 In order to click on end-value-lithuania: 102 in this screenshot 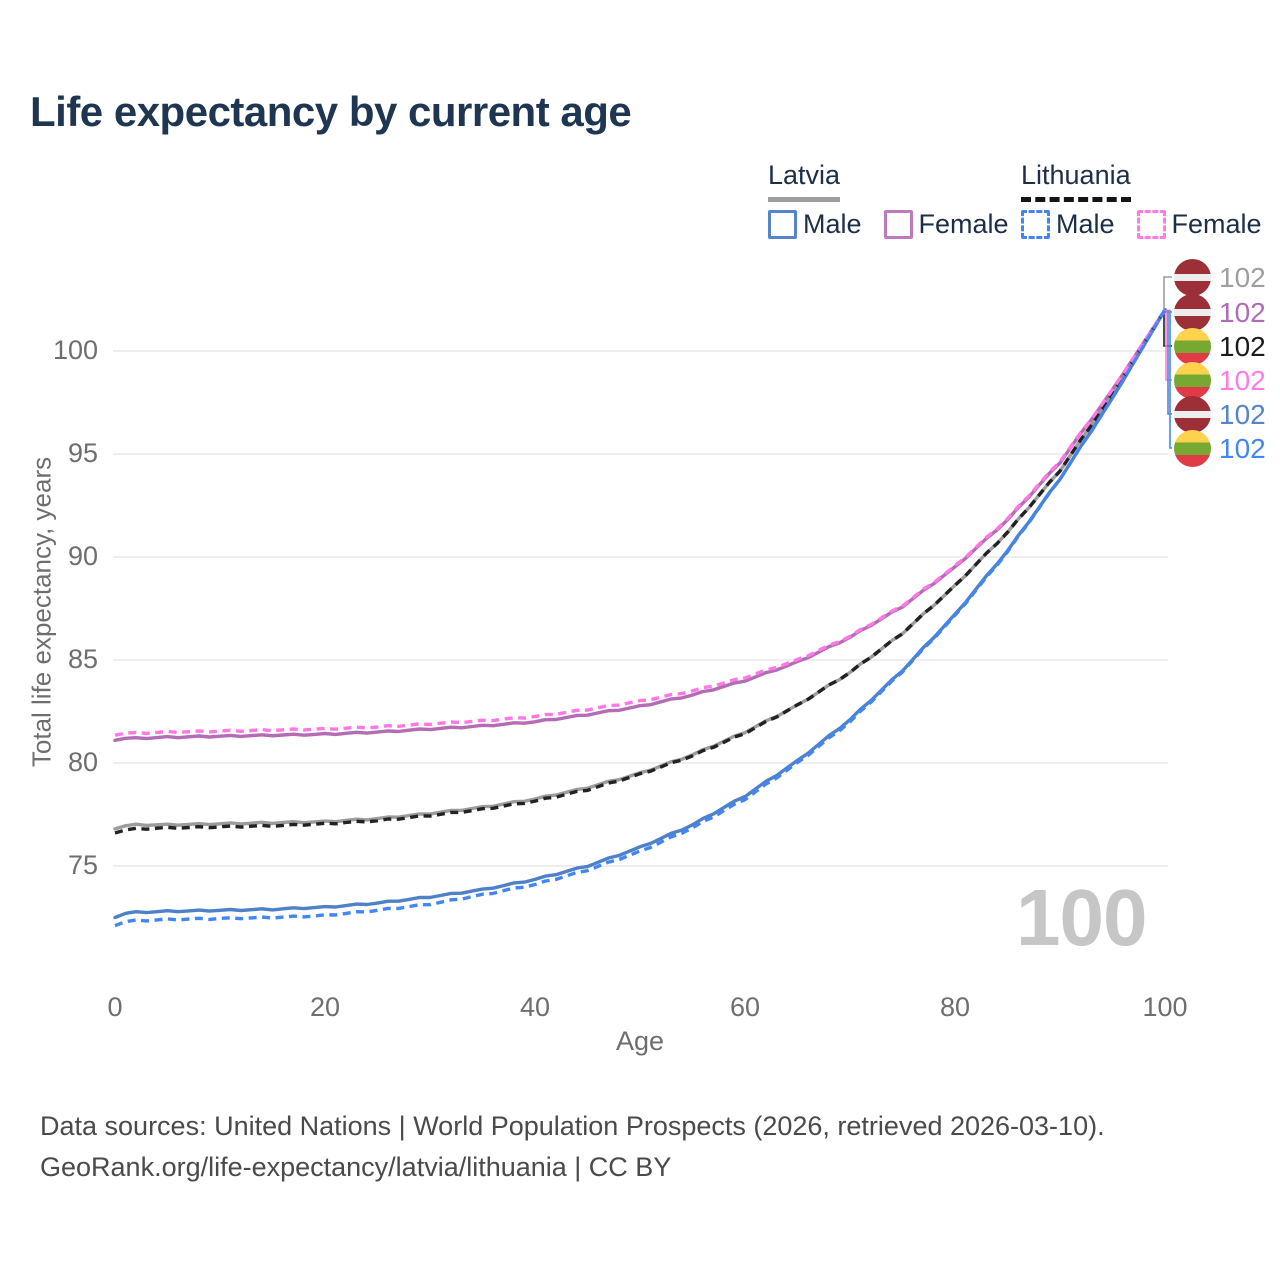, I will do `click(1242, 346)`.